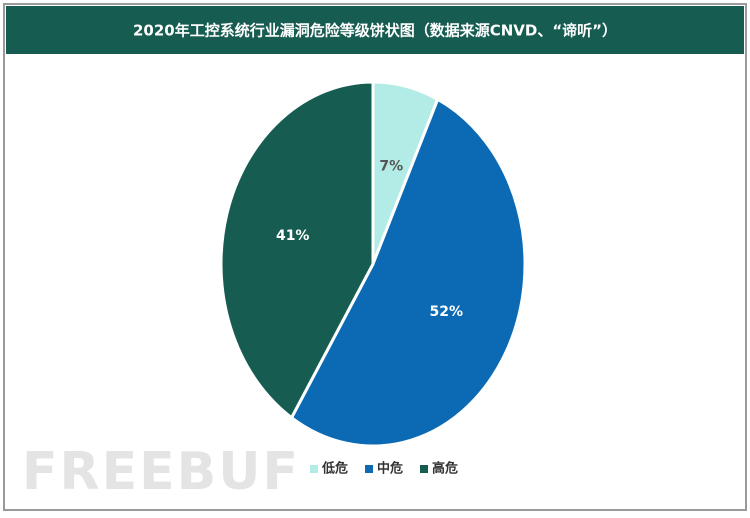 The height and width of the screenshot is (518, 750). What do you see at coordinates (445, 469) in the screenshot?
I see `legend-label: 高危` at bounding box center [445, 469].